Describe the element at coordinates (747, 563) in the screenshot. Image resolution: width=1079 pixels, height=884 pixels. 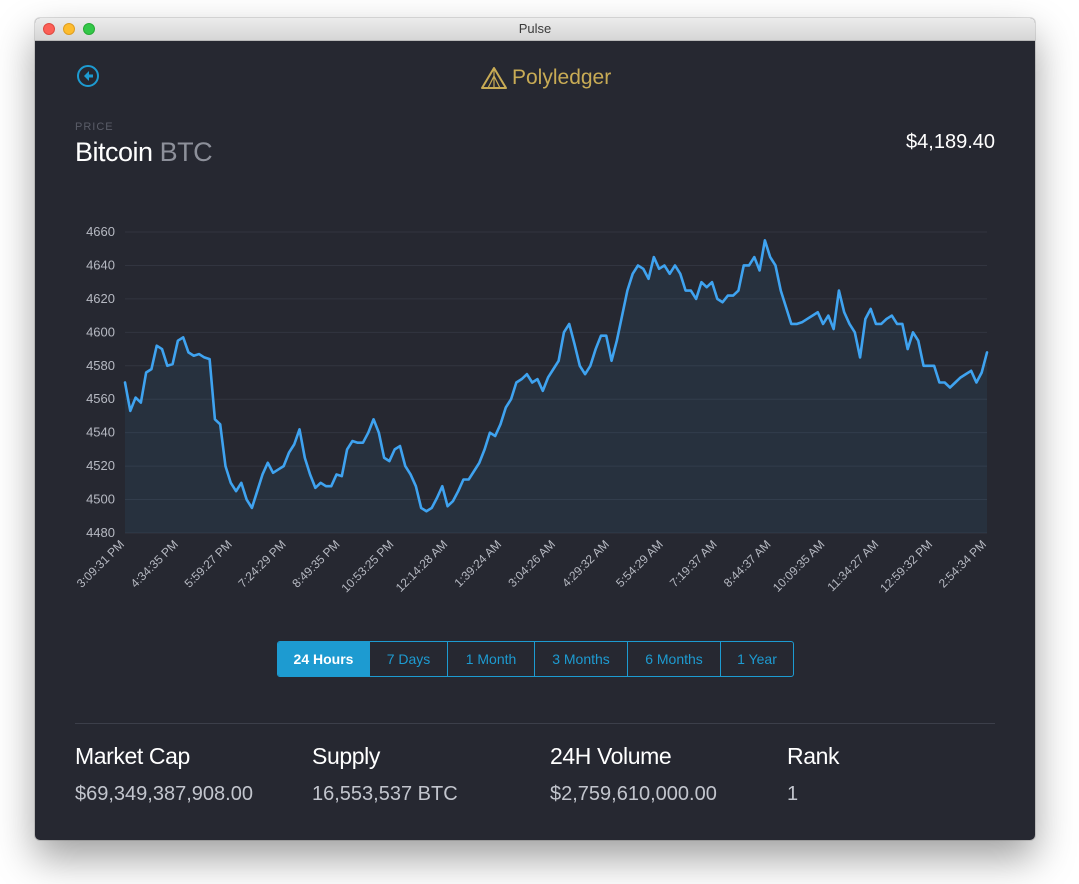
I see `x-tick-label: 8:44:37 AM` at that location.